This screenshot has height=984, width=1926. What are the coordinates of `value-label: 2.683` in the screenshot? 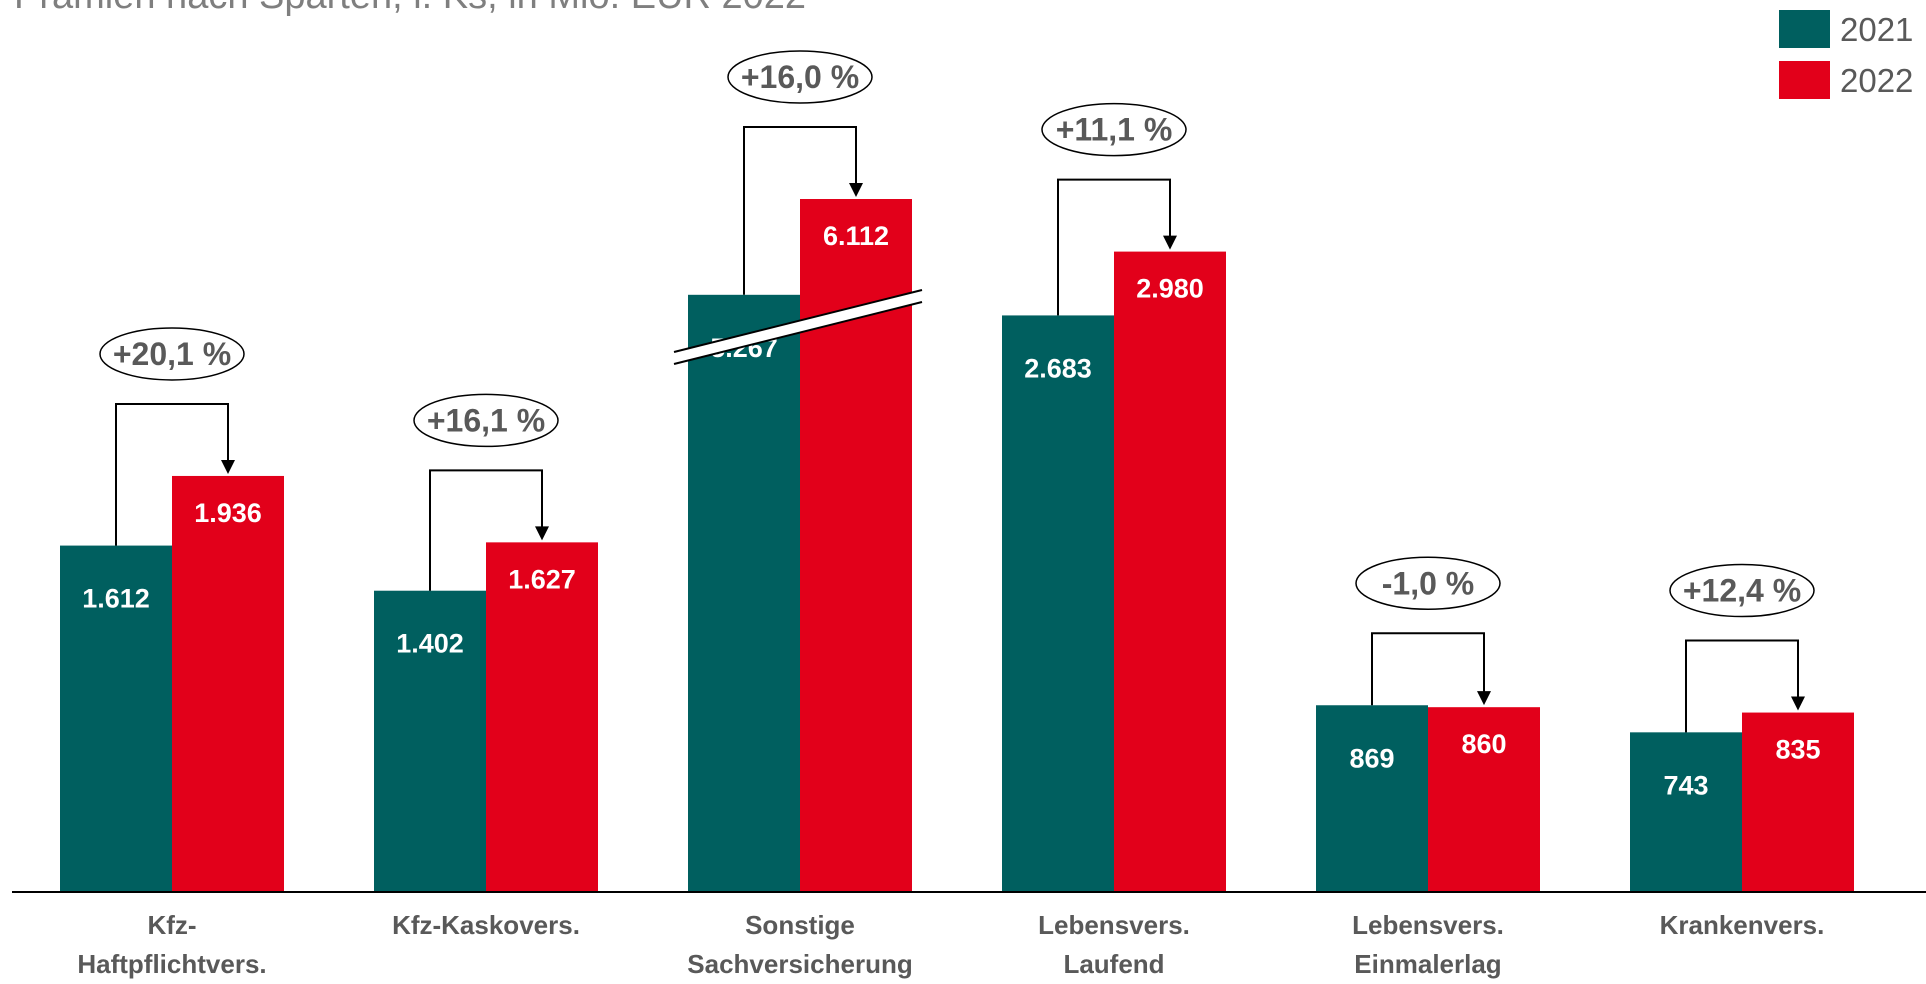 It's located at (1058, 368).